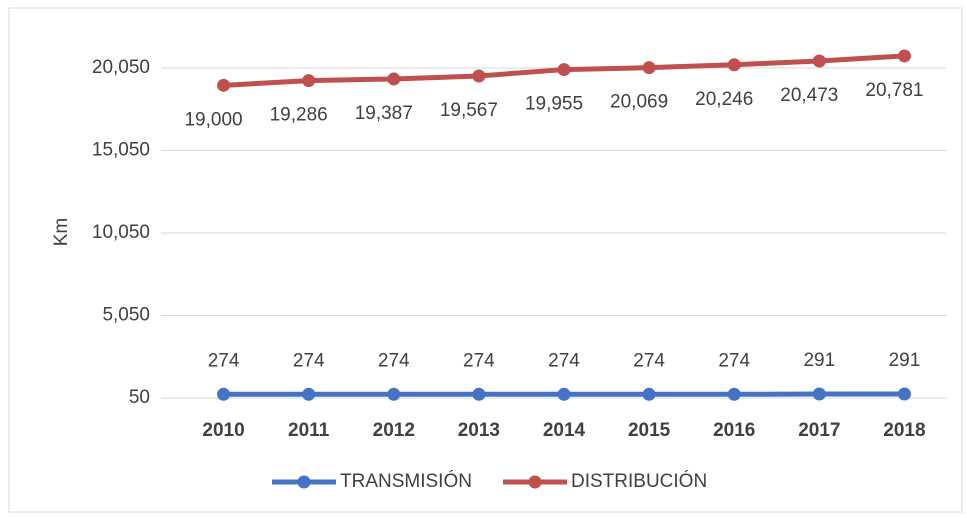  What do you see at coordinates (564, 430) in the screenshot?
I see `x-tick-label: 2014` at bounding box center [564, 430].